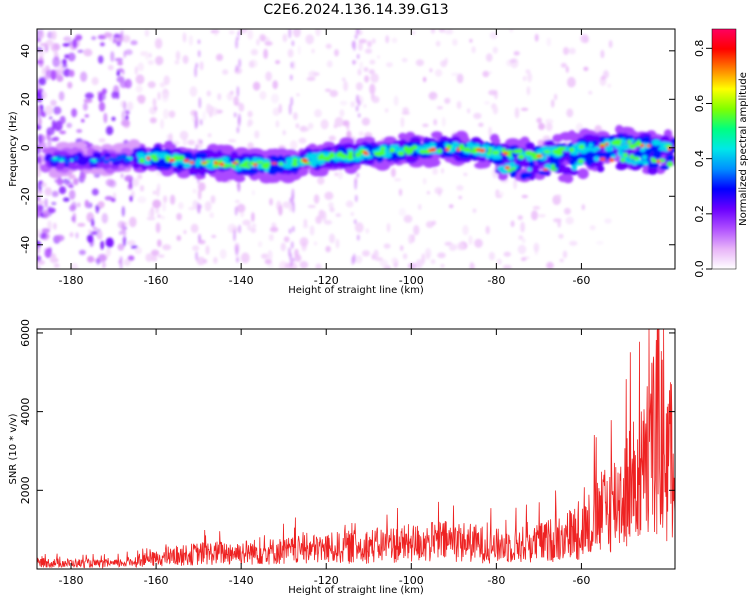 This screenshot has height=600, width=750. I want to click on colorbar-ticks: 0.0 0.2 0.4 0.6 0.8, so click(702, 159).